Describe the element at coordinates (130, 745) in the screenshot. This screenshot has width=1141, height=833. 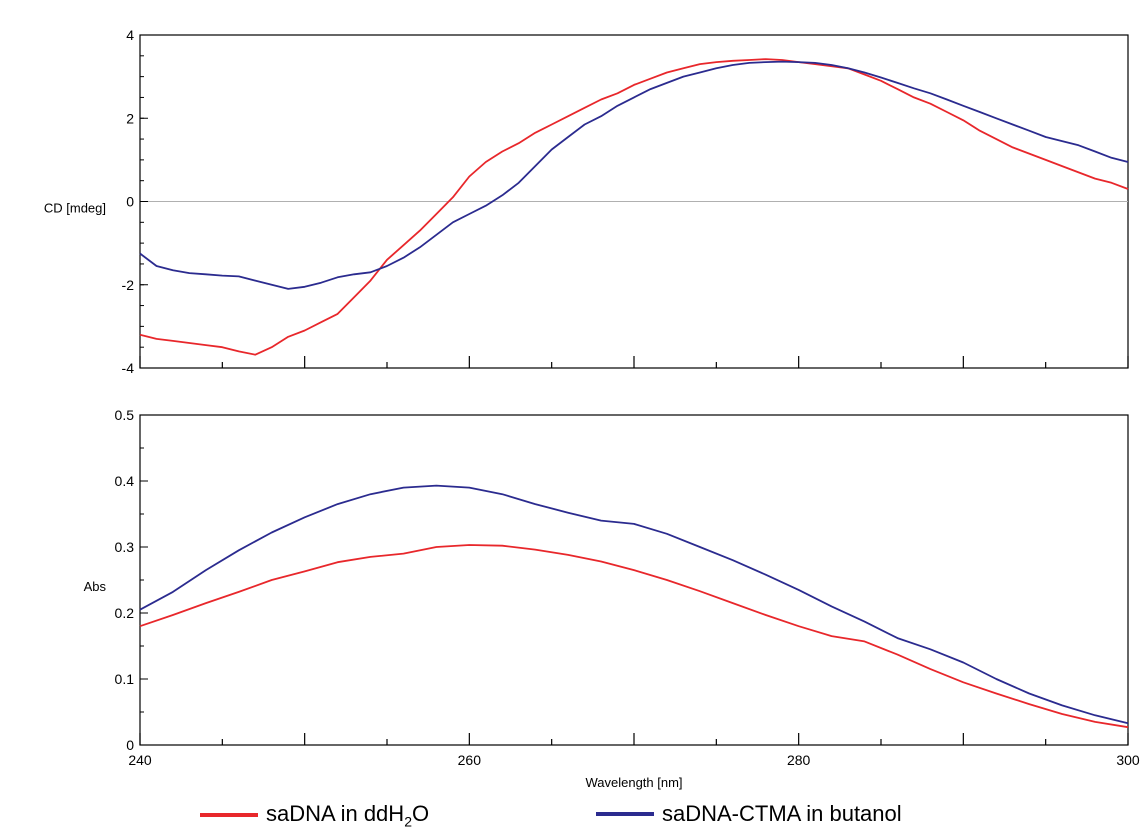
I see `abs-y-tick-label: 0` at that location.